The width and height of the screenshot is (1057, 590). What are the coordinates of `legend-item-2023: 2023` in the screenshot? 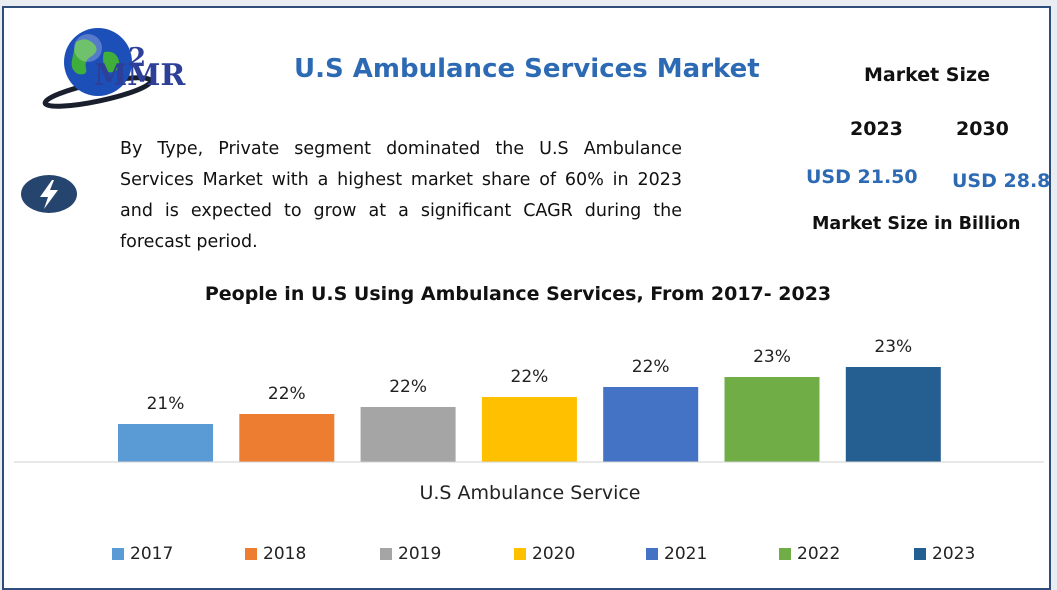 It's located at (944, 554).